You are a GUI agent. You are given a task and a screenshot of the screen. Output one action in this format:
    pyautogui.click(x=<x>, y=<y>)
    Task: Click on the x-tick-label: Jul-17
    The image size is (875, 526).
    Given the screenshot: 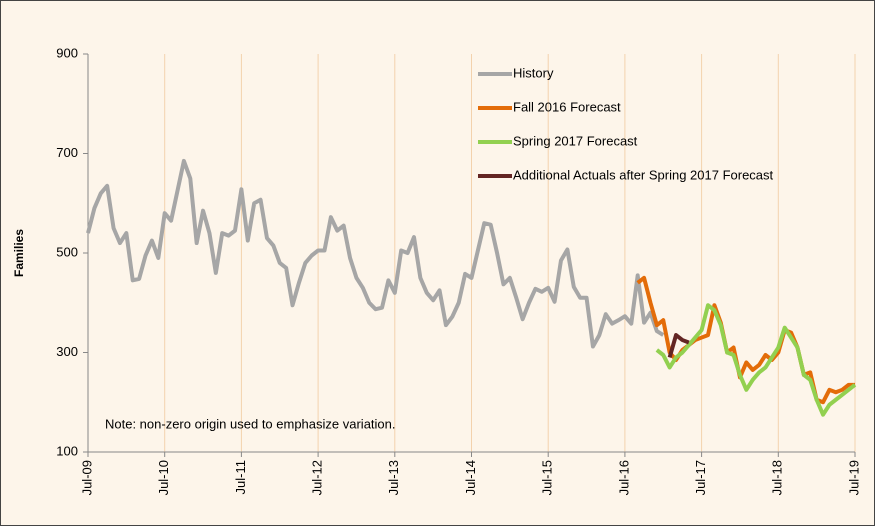 What is the action you would take?
    pyautogui.click(x=700, y=477)
    